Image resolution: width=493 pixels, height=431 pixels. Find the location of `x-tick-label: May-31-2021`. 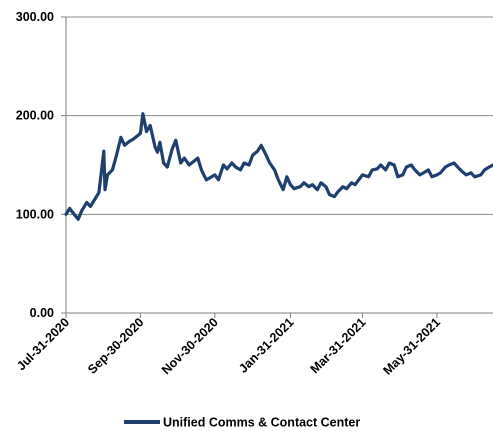

x-tick-label: May-31-2021 is located at coordinates (412, 346).